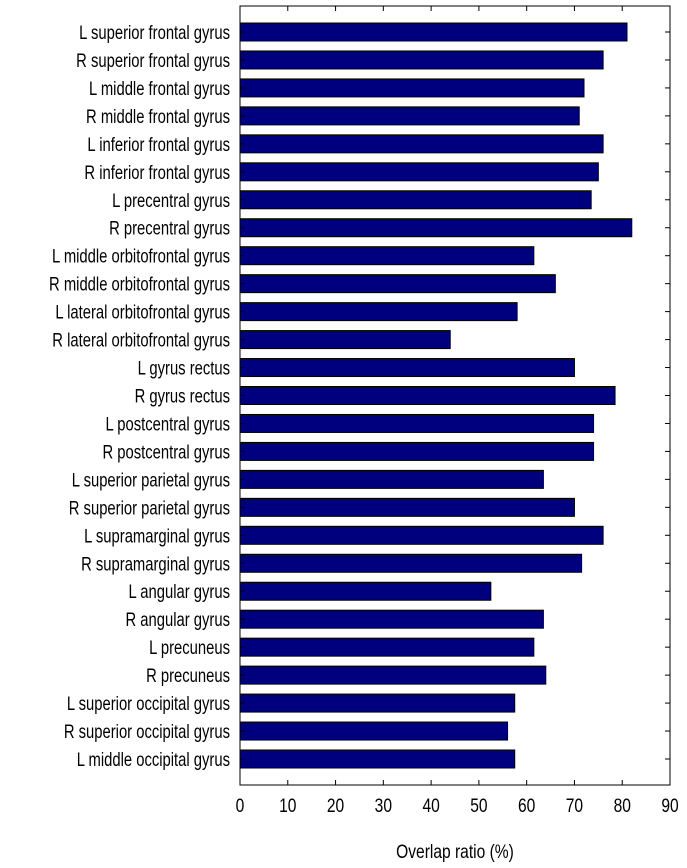  What do you see at coordinates (157, 536) in the screenshot?
I see `category-label: L supramarginal gyrus` at bounding box center [157, 536].